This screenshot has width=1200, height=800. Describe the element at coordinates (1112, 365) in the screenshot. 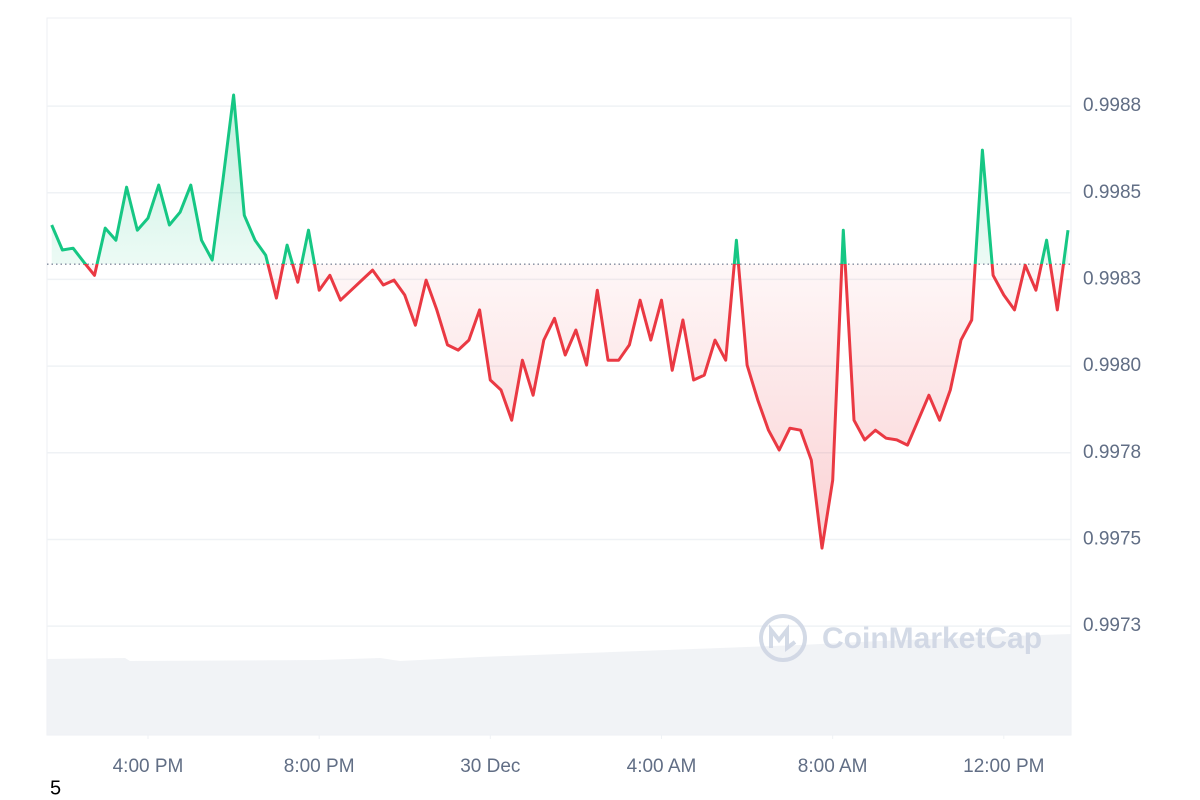

I see `y-tick-label: 0.9980` at that location.